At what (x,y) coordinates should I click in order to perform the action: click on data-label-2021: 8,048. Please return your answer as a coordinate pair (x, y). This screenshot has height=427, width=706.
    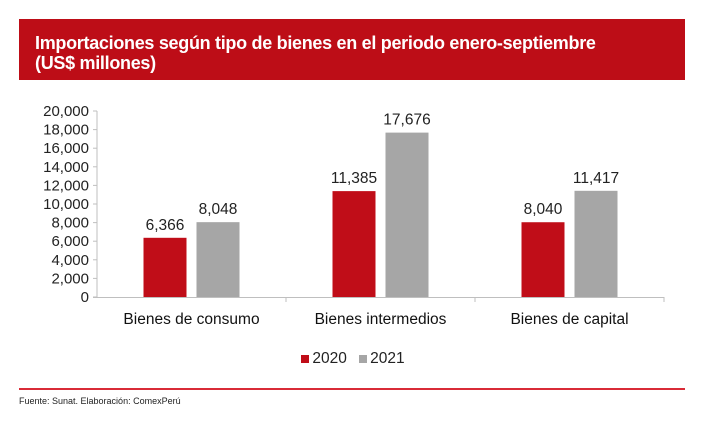
    Looking at the image, I should click on (218, 209).